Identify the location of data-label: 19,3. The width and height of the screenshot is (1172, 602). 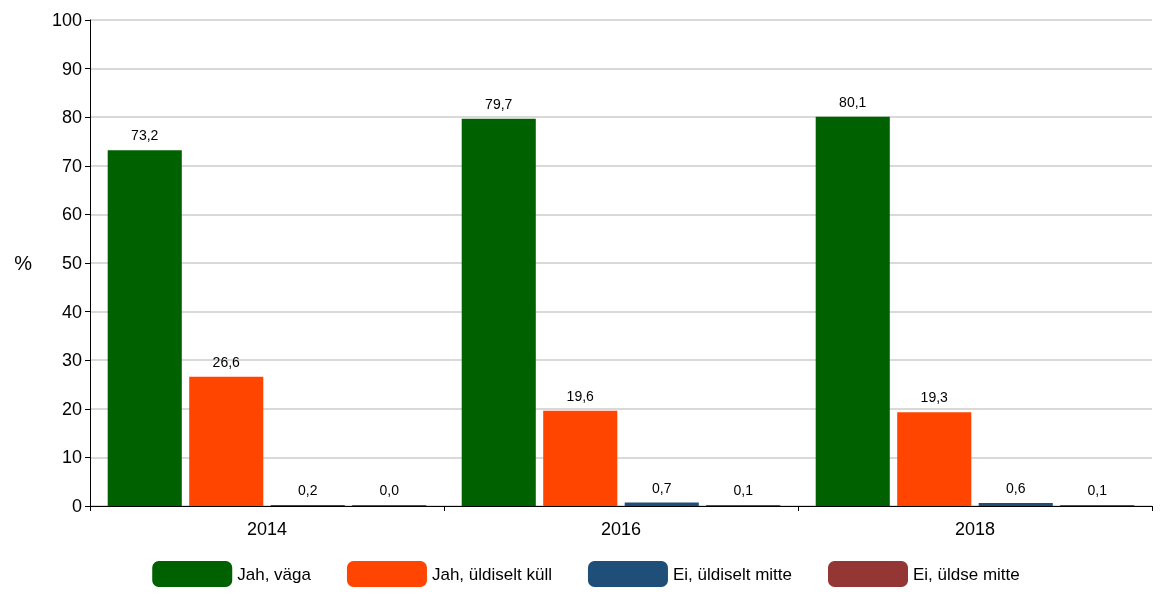
(934, 397).